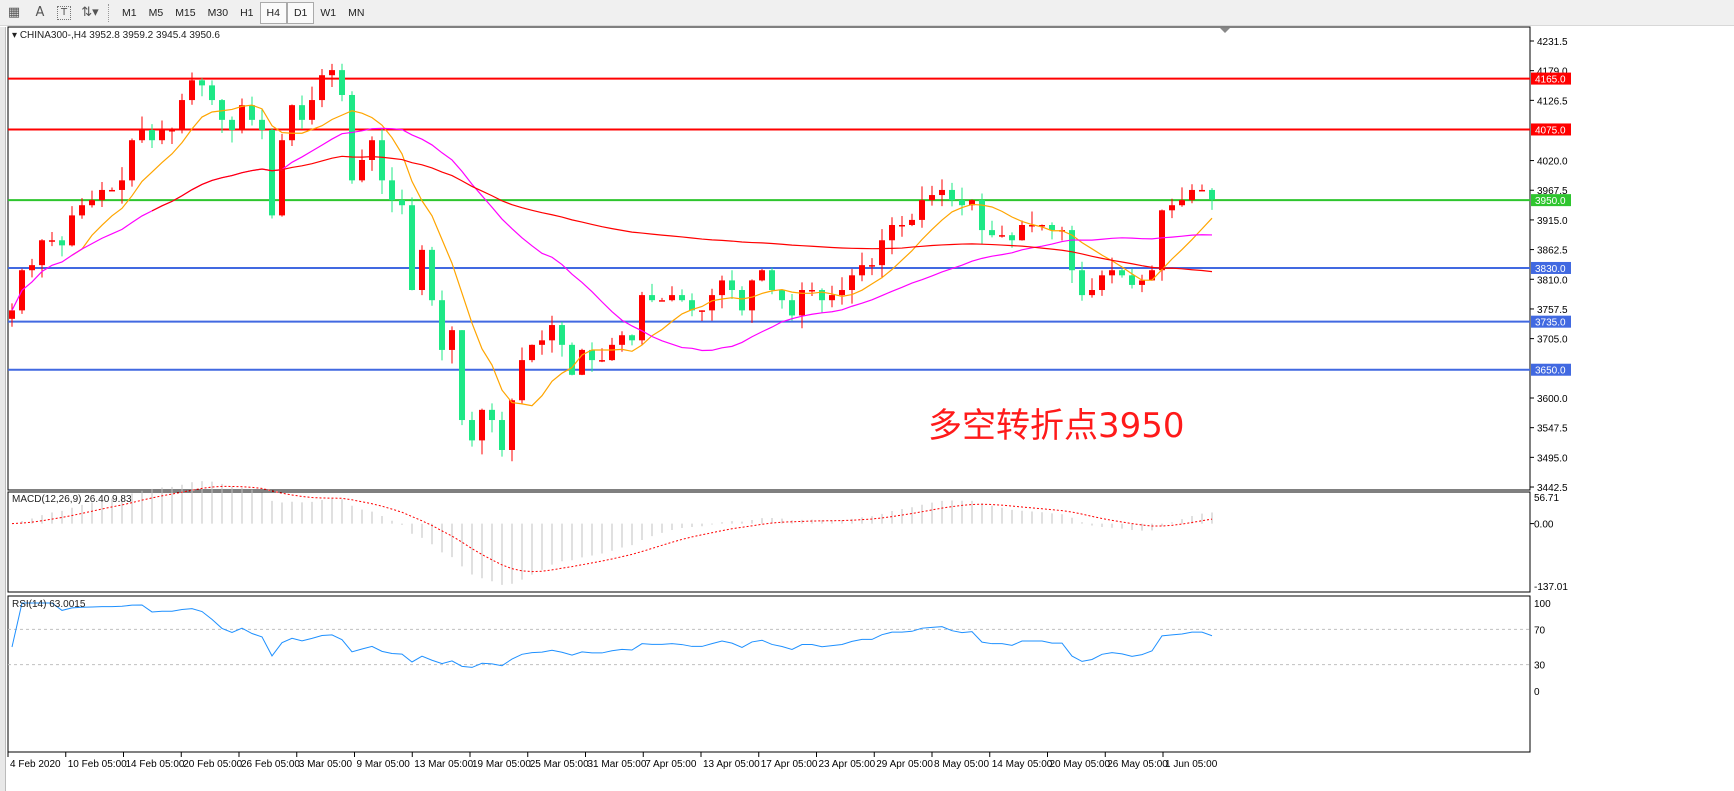 The image size is (1734, 791). Describe the element at coordinates (356, 12) in the screenshot. I see `timeframe-mn: MN` at that location.